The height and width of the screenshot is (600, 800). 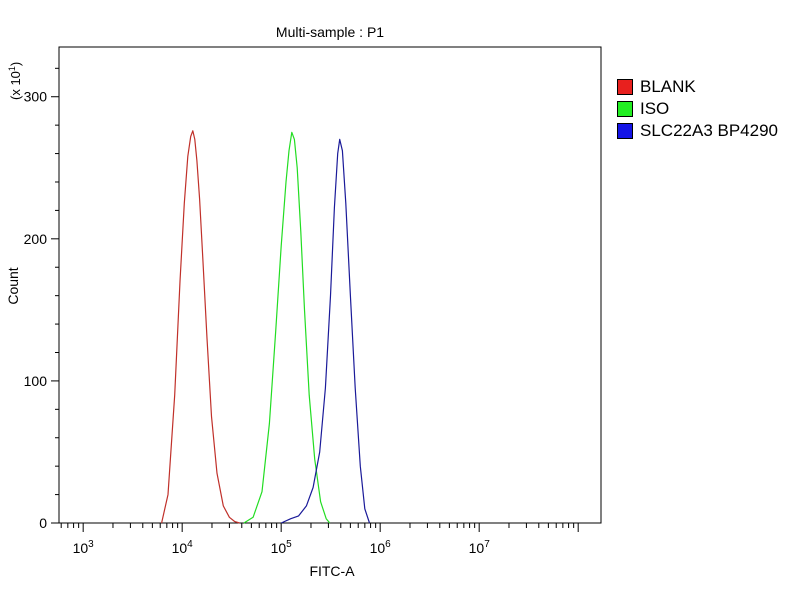 I want to click on legend-swatch-iso, so click(x=625, y=109).